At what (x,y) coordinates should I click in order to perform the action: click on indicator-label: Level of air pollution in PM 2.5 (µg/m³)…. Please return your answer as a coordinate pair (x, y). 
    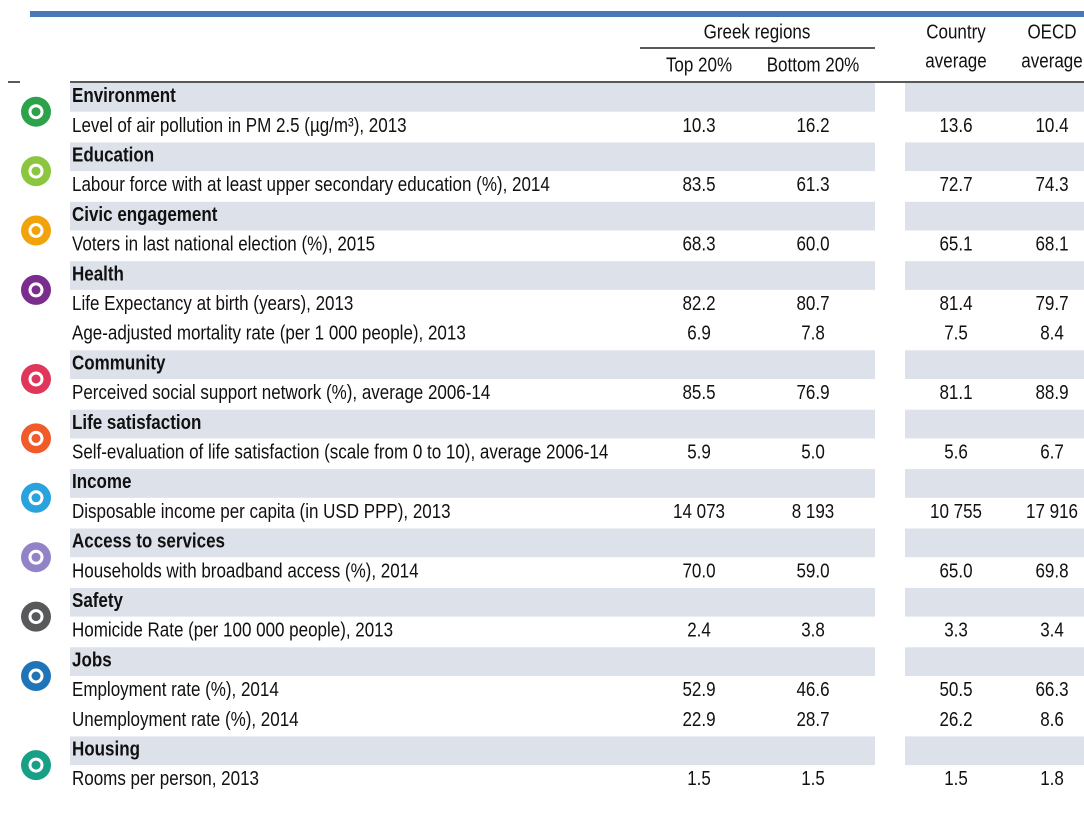
    Looking at the image, I should click on (239, 125).